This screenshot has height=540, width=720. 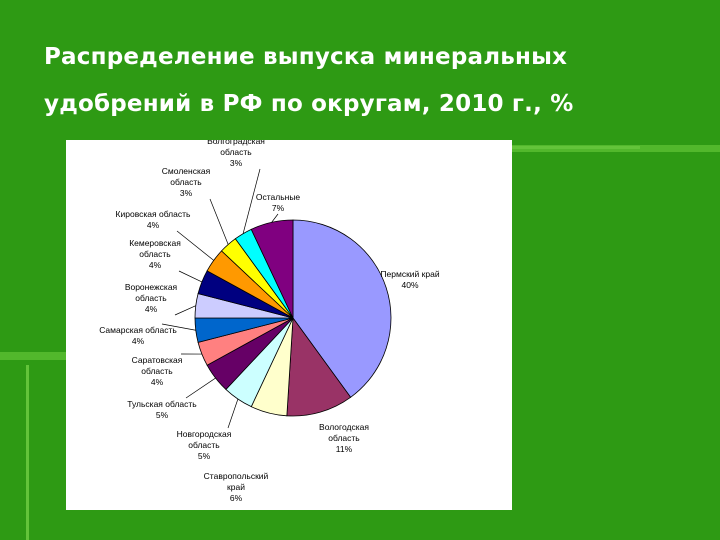 What do you see at coordinates (155, 254) in the screenshot?
I see `slice-label-9: Кемеровская область 4%` at bounding box center [155, 254].